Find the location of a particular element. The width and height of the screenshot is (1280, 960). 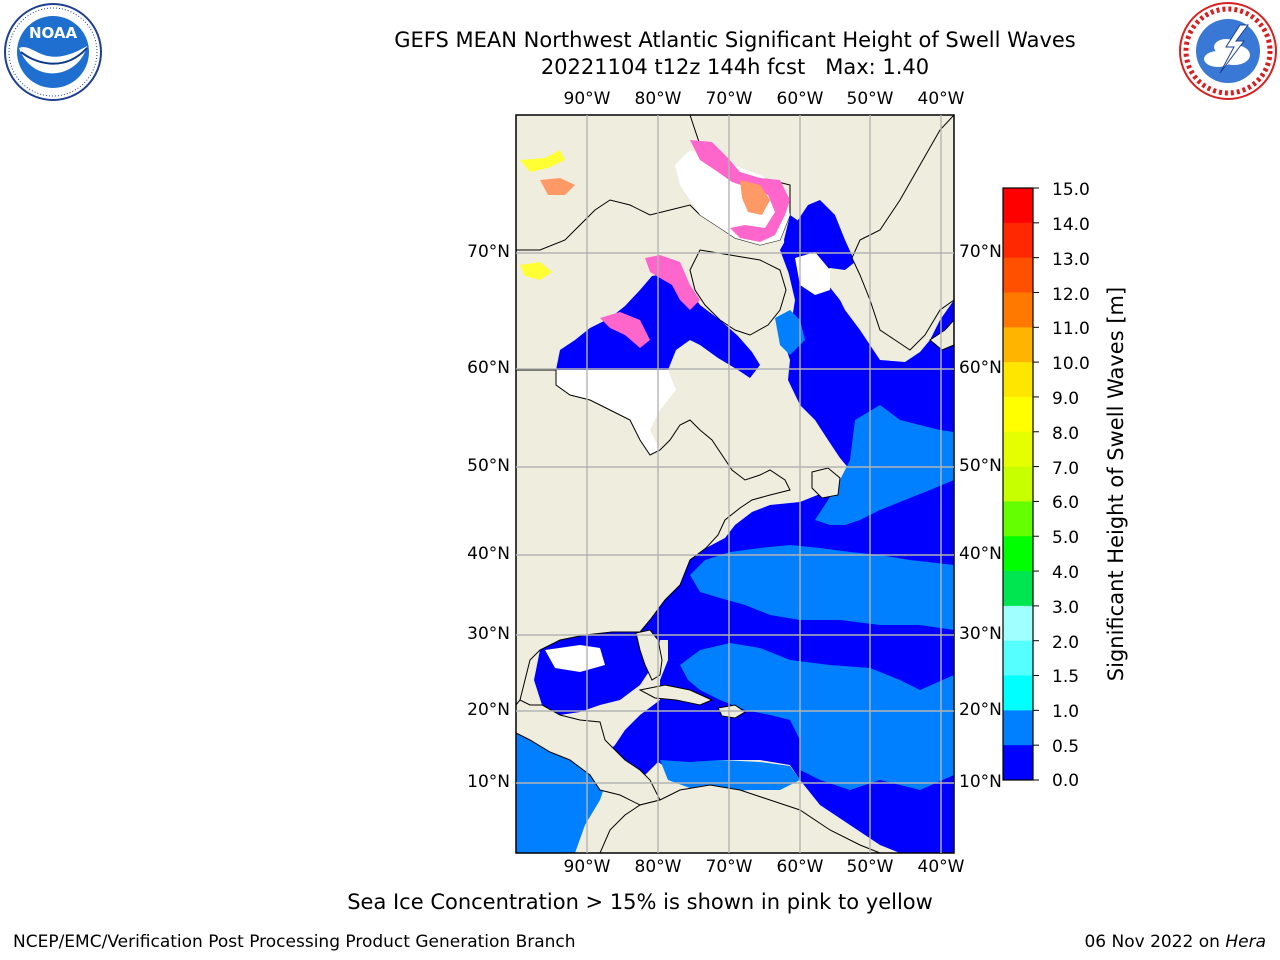

lon-label-top-50w: 50°W is located at coordinates (870, 99).